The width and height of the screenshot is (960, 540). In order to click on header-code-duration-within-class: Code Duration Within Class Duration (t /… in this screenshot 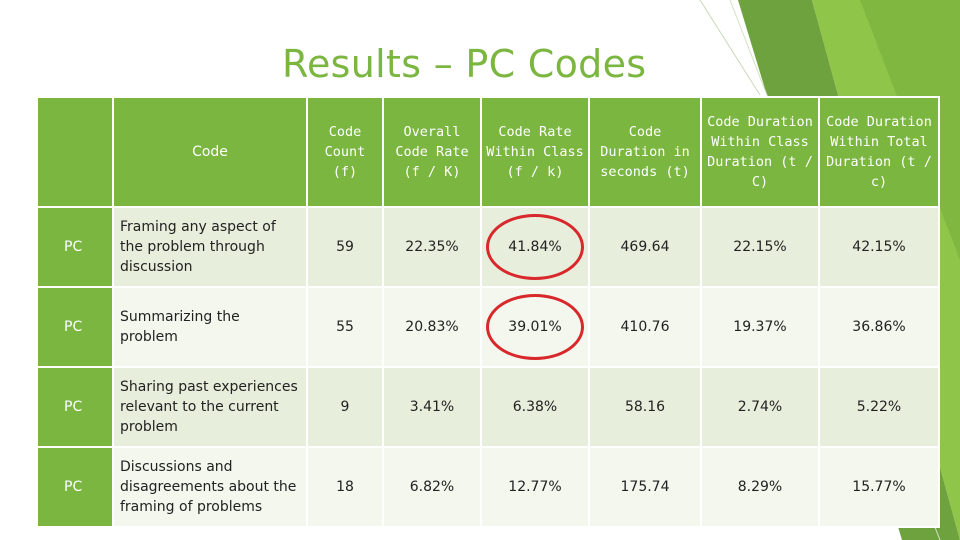, I will do `click(760, 152)`.